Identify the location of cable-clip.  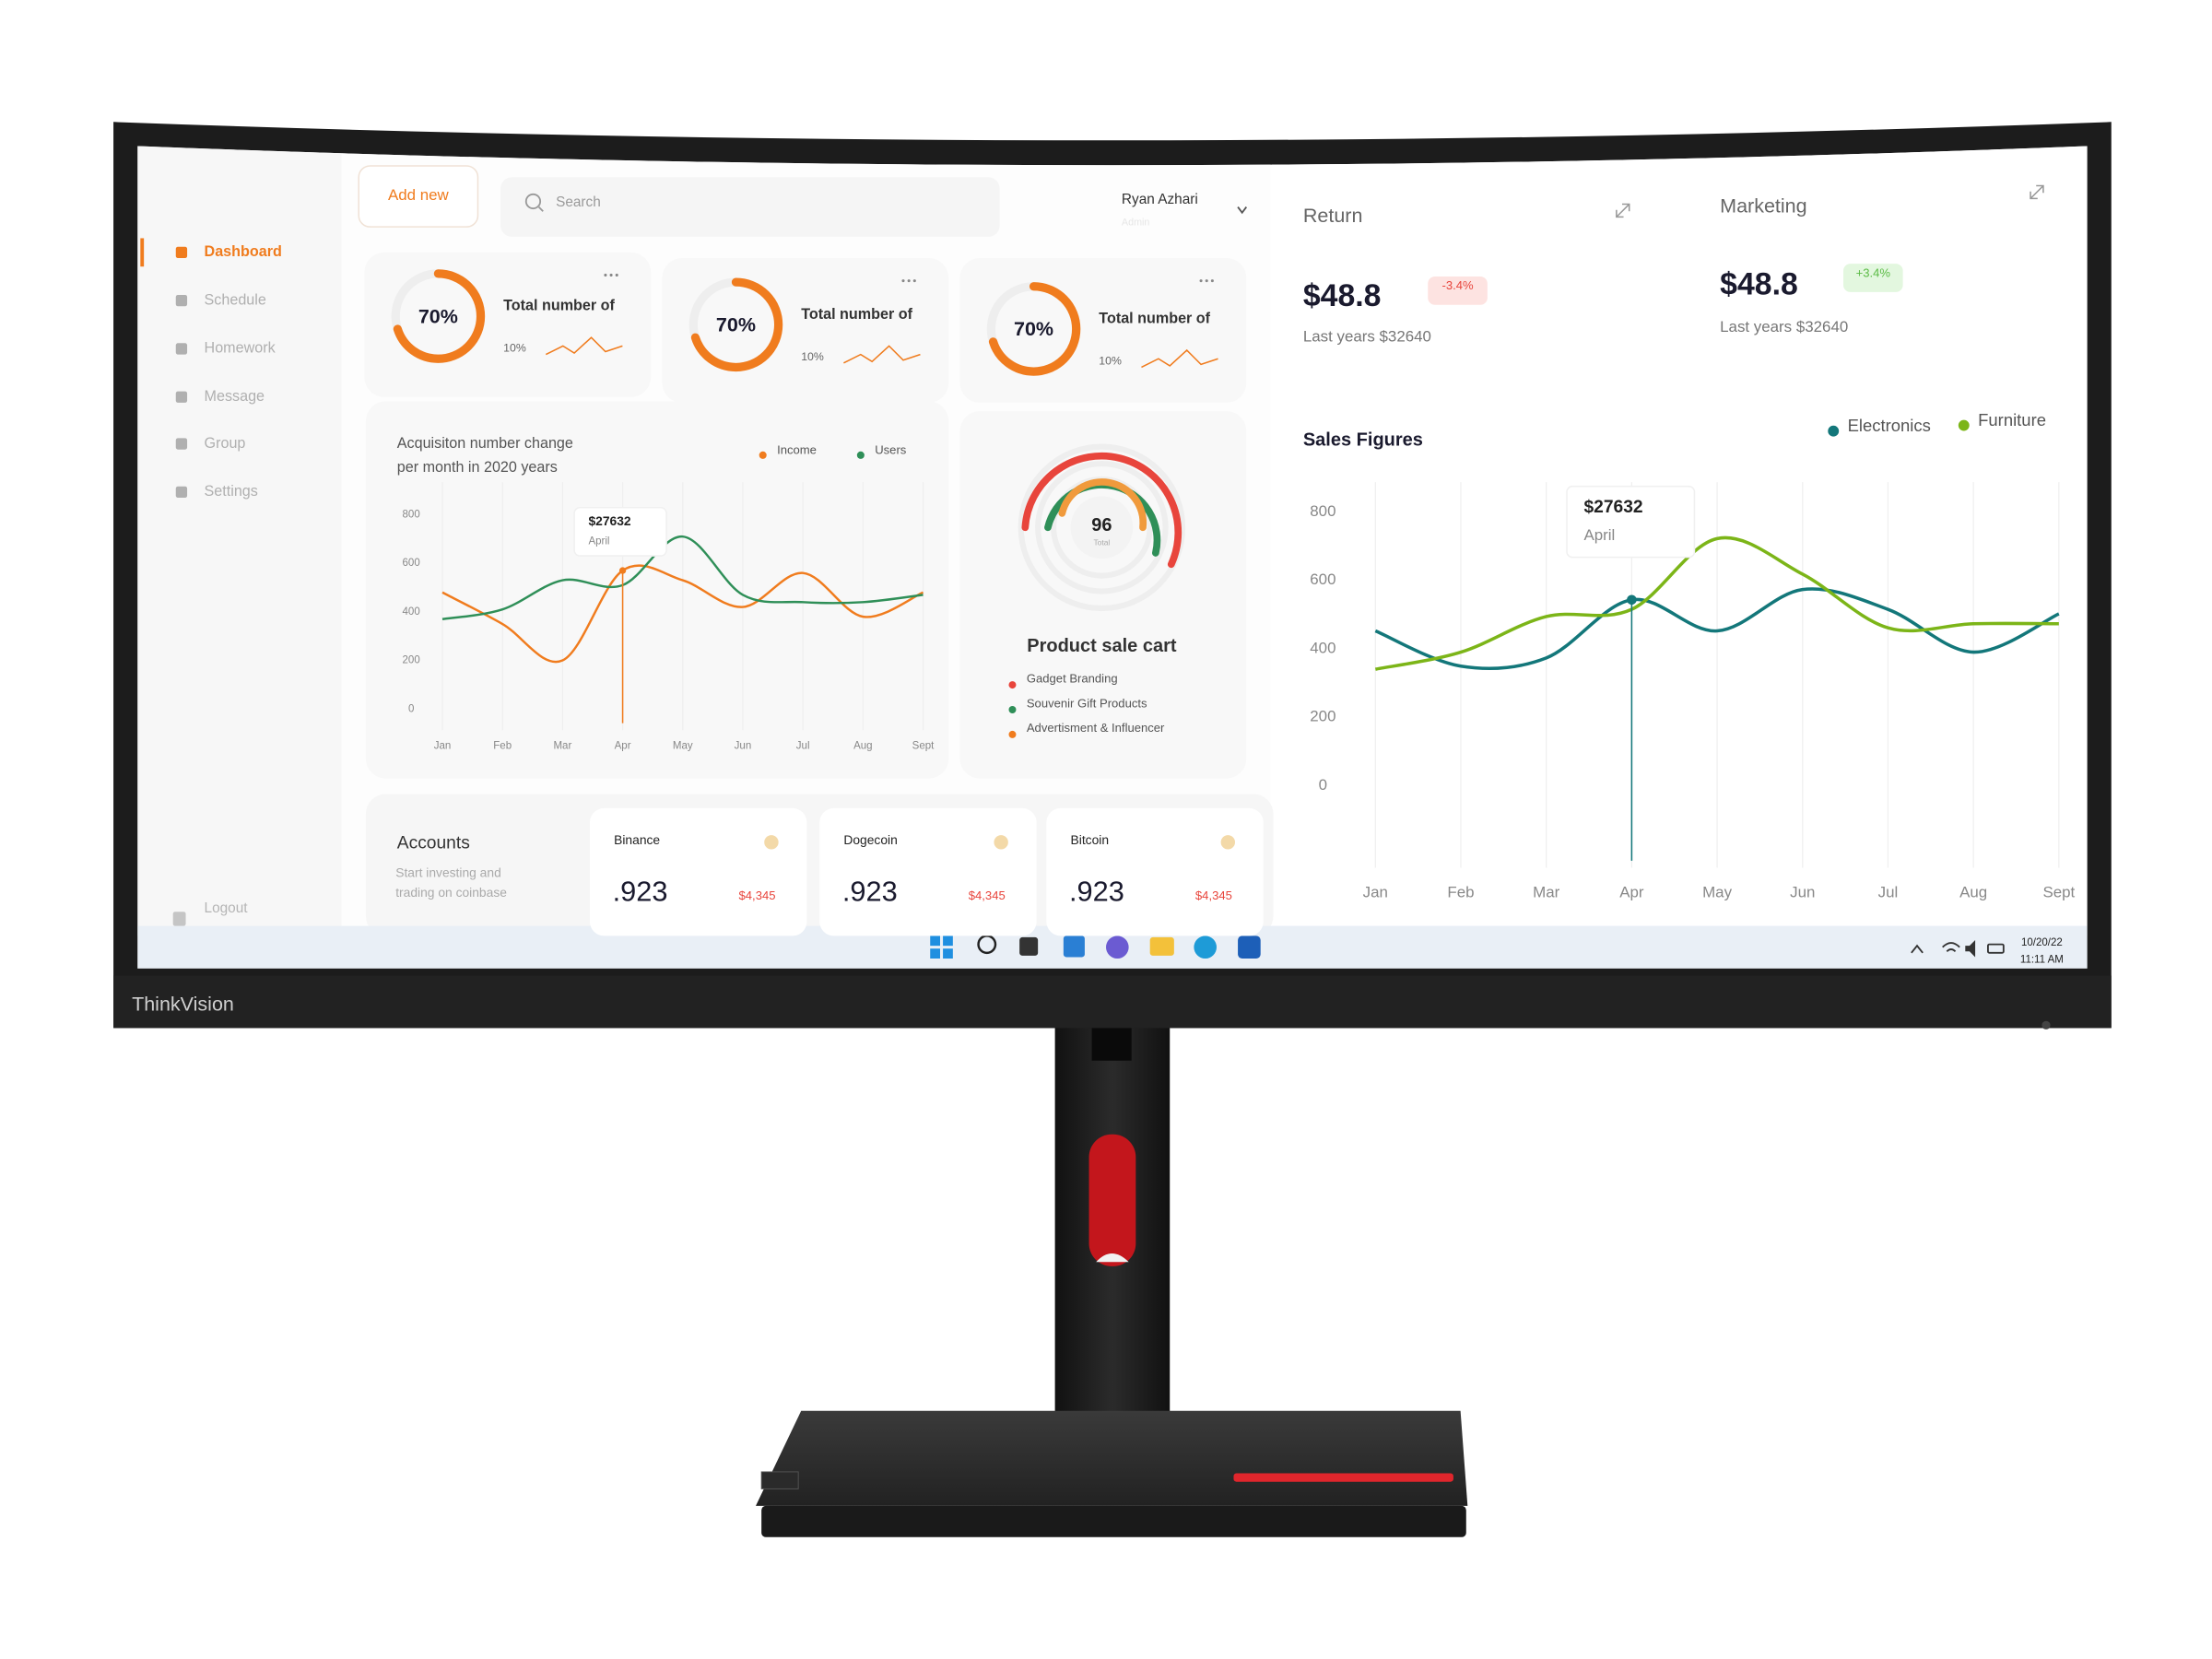
(1112, 1200).